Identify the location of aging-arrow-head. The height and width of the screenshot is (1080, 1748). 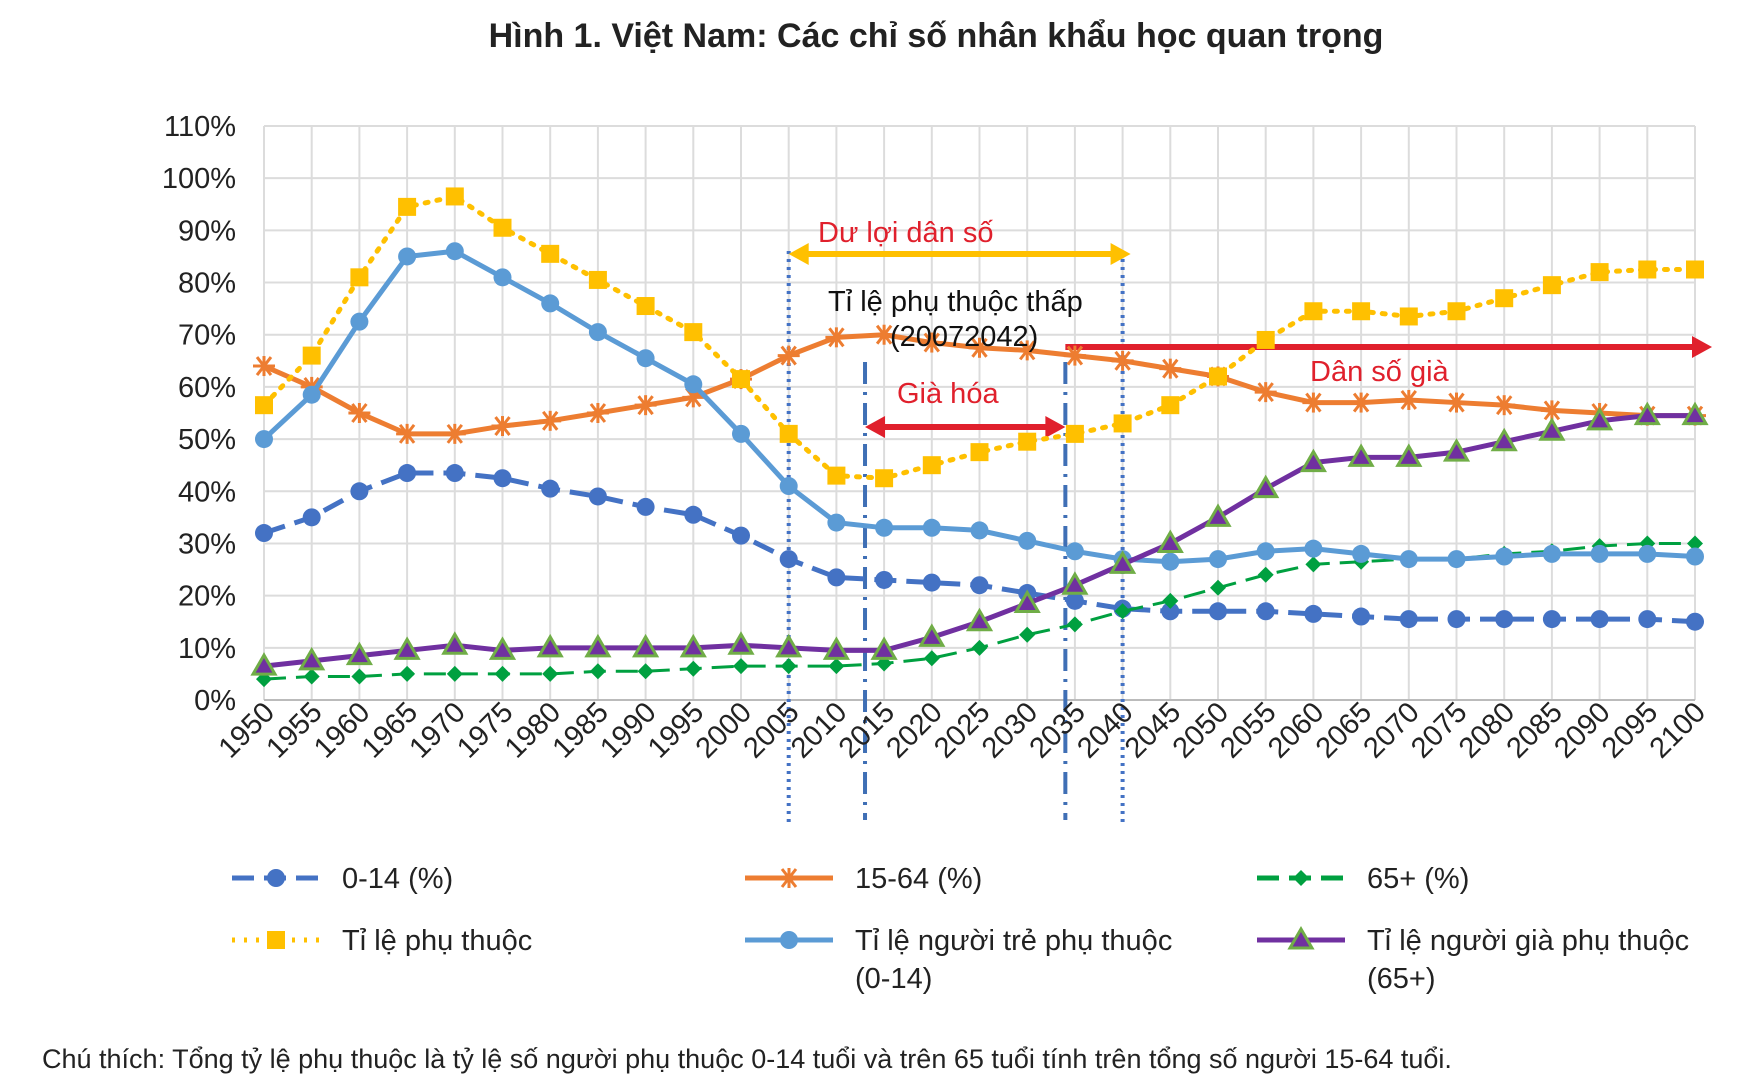
(1055, 427).